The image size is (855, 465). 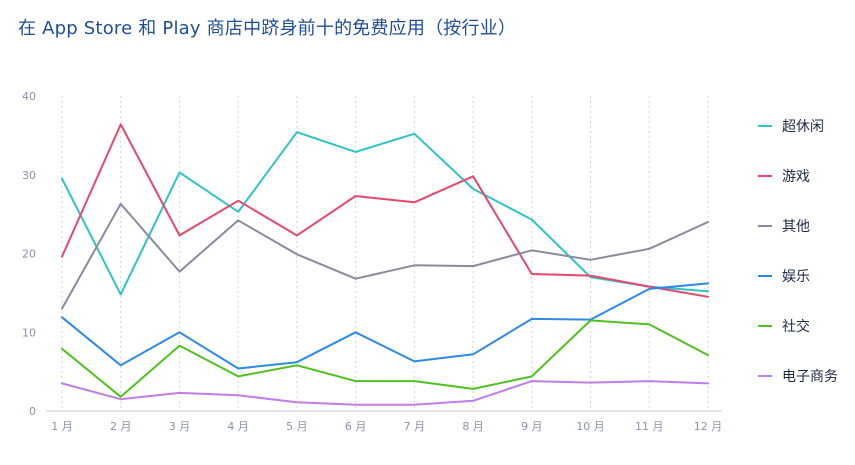 I want to click on y-tick-label: 20, so click(x=29, y=254).